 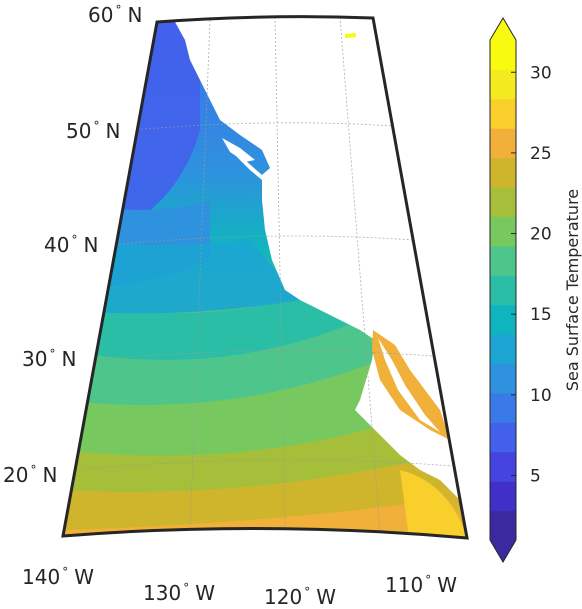 I want to click on colorbar-outline, so click(x=503, y=290).